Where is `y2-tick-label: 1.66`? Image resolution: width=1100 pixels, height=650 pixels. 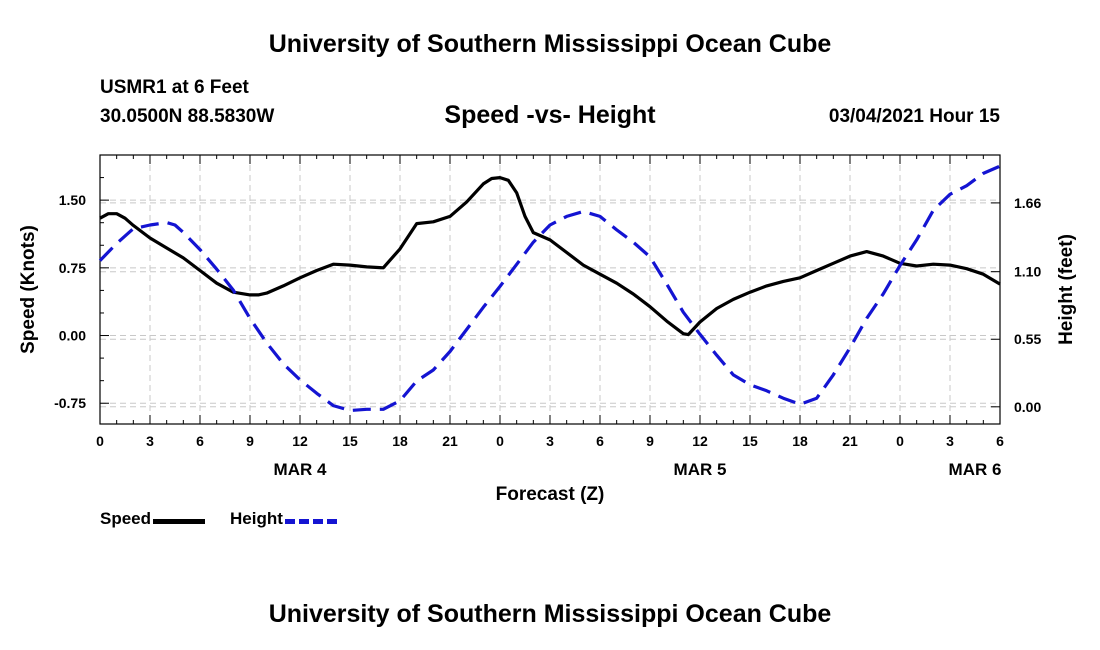
y2-tick-label: 1.66 is located at coordinates (1027, 203).